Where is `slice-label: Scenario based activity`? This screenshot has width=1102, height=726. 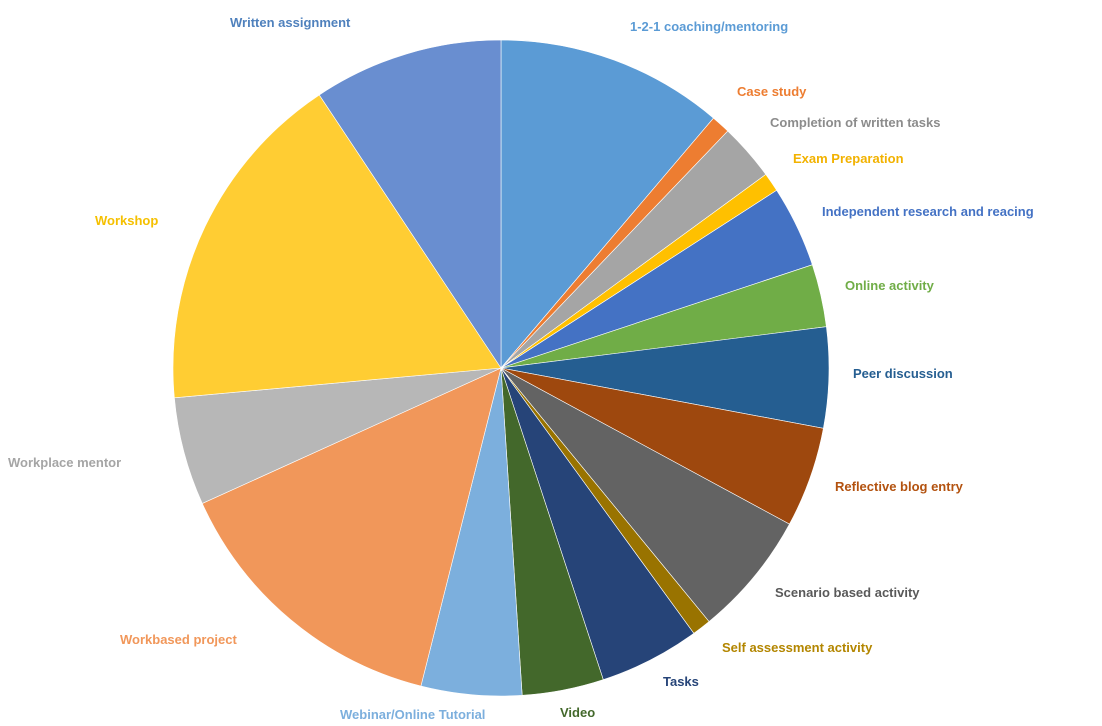 slice-label: Scenario based activity is located at coordinates (847, 592).